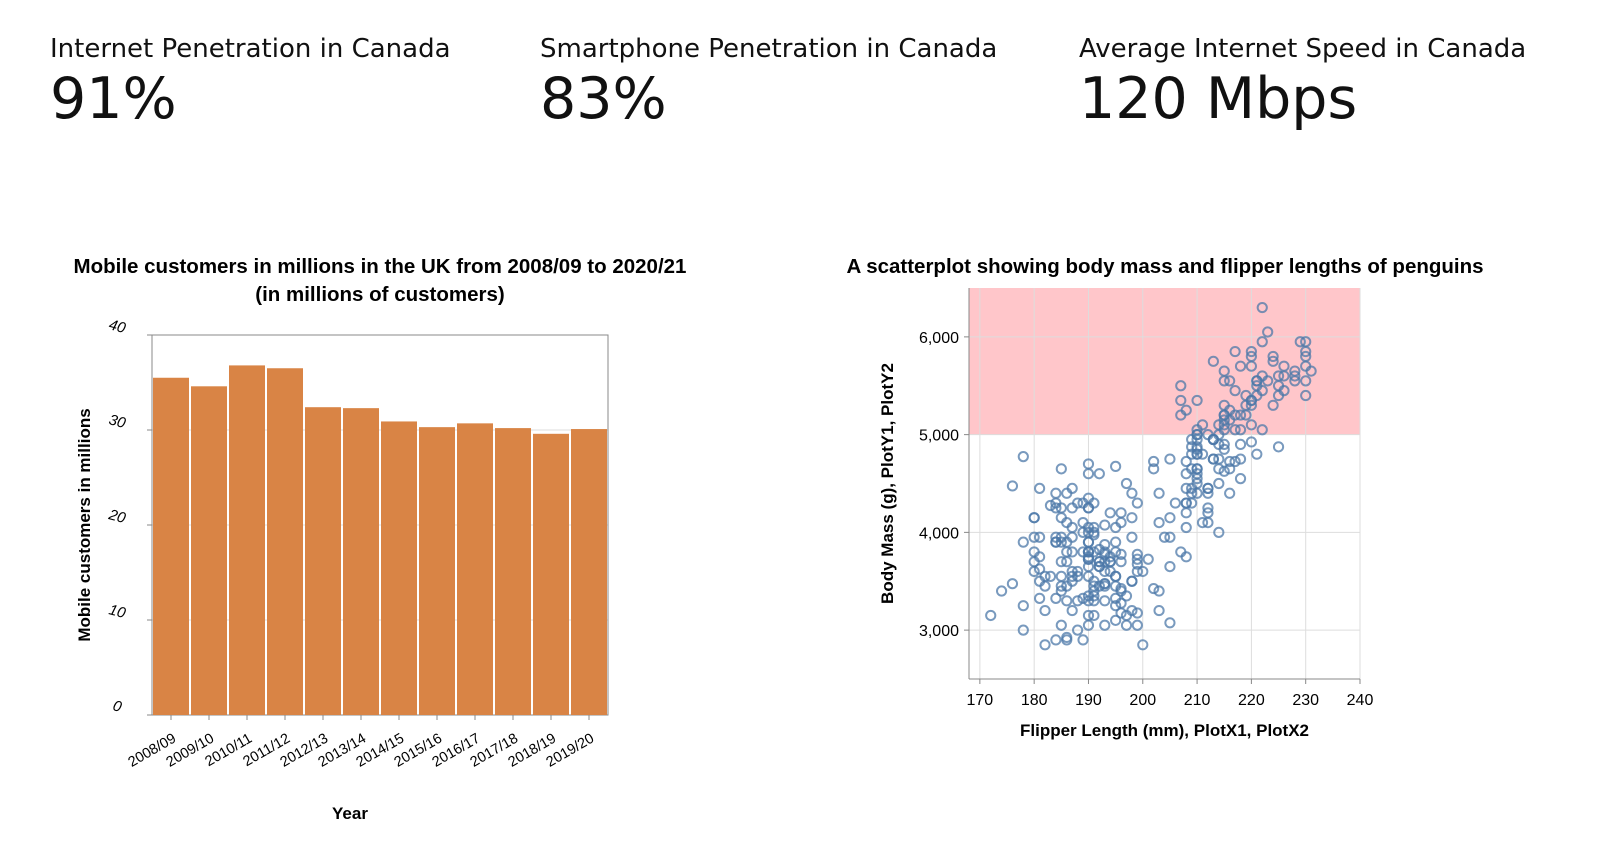 This screenshot has width=1600, height=850. What do you see at coordinates (117, 611) in the screenshot?
I see `bar-y-tick-label: 10` at bounding box center [117, 611].